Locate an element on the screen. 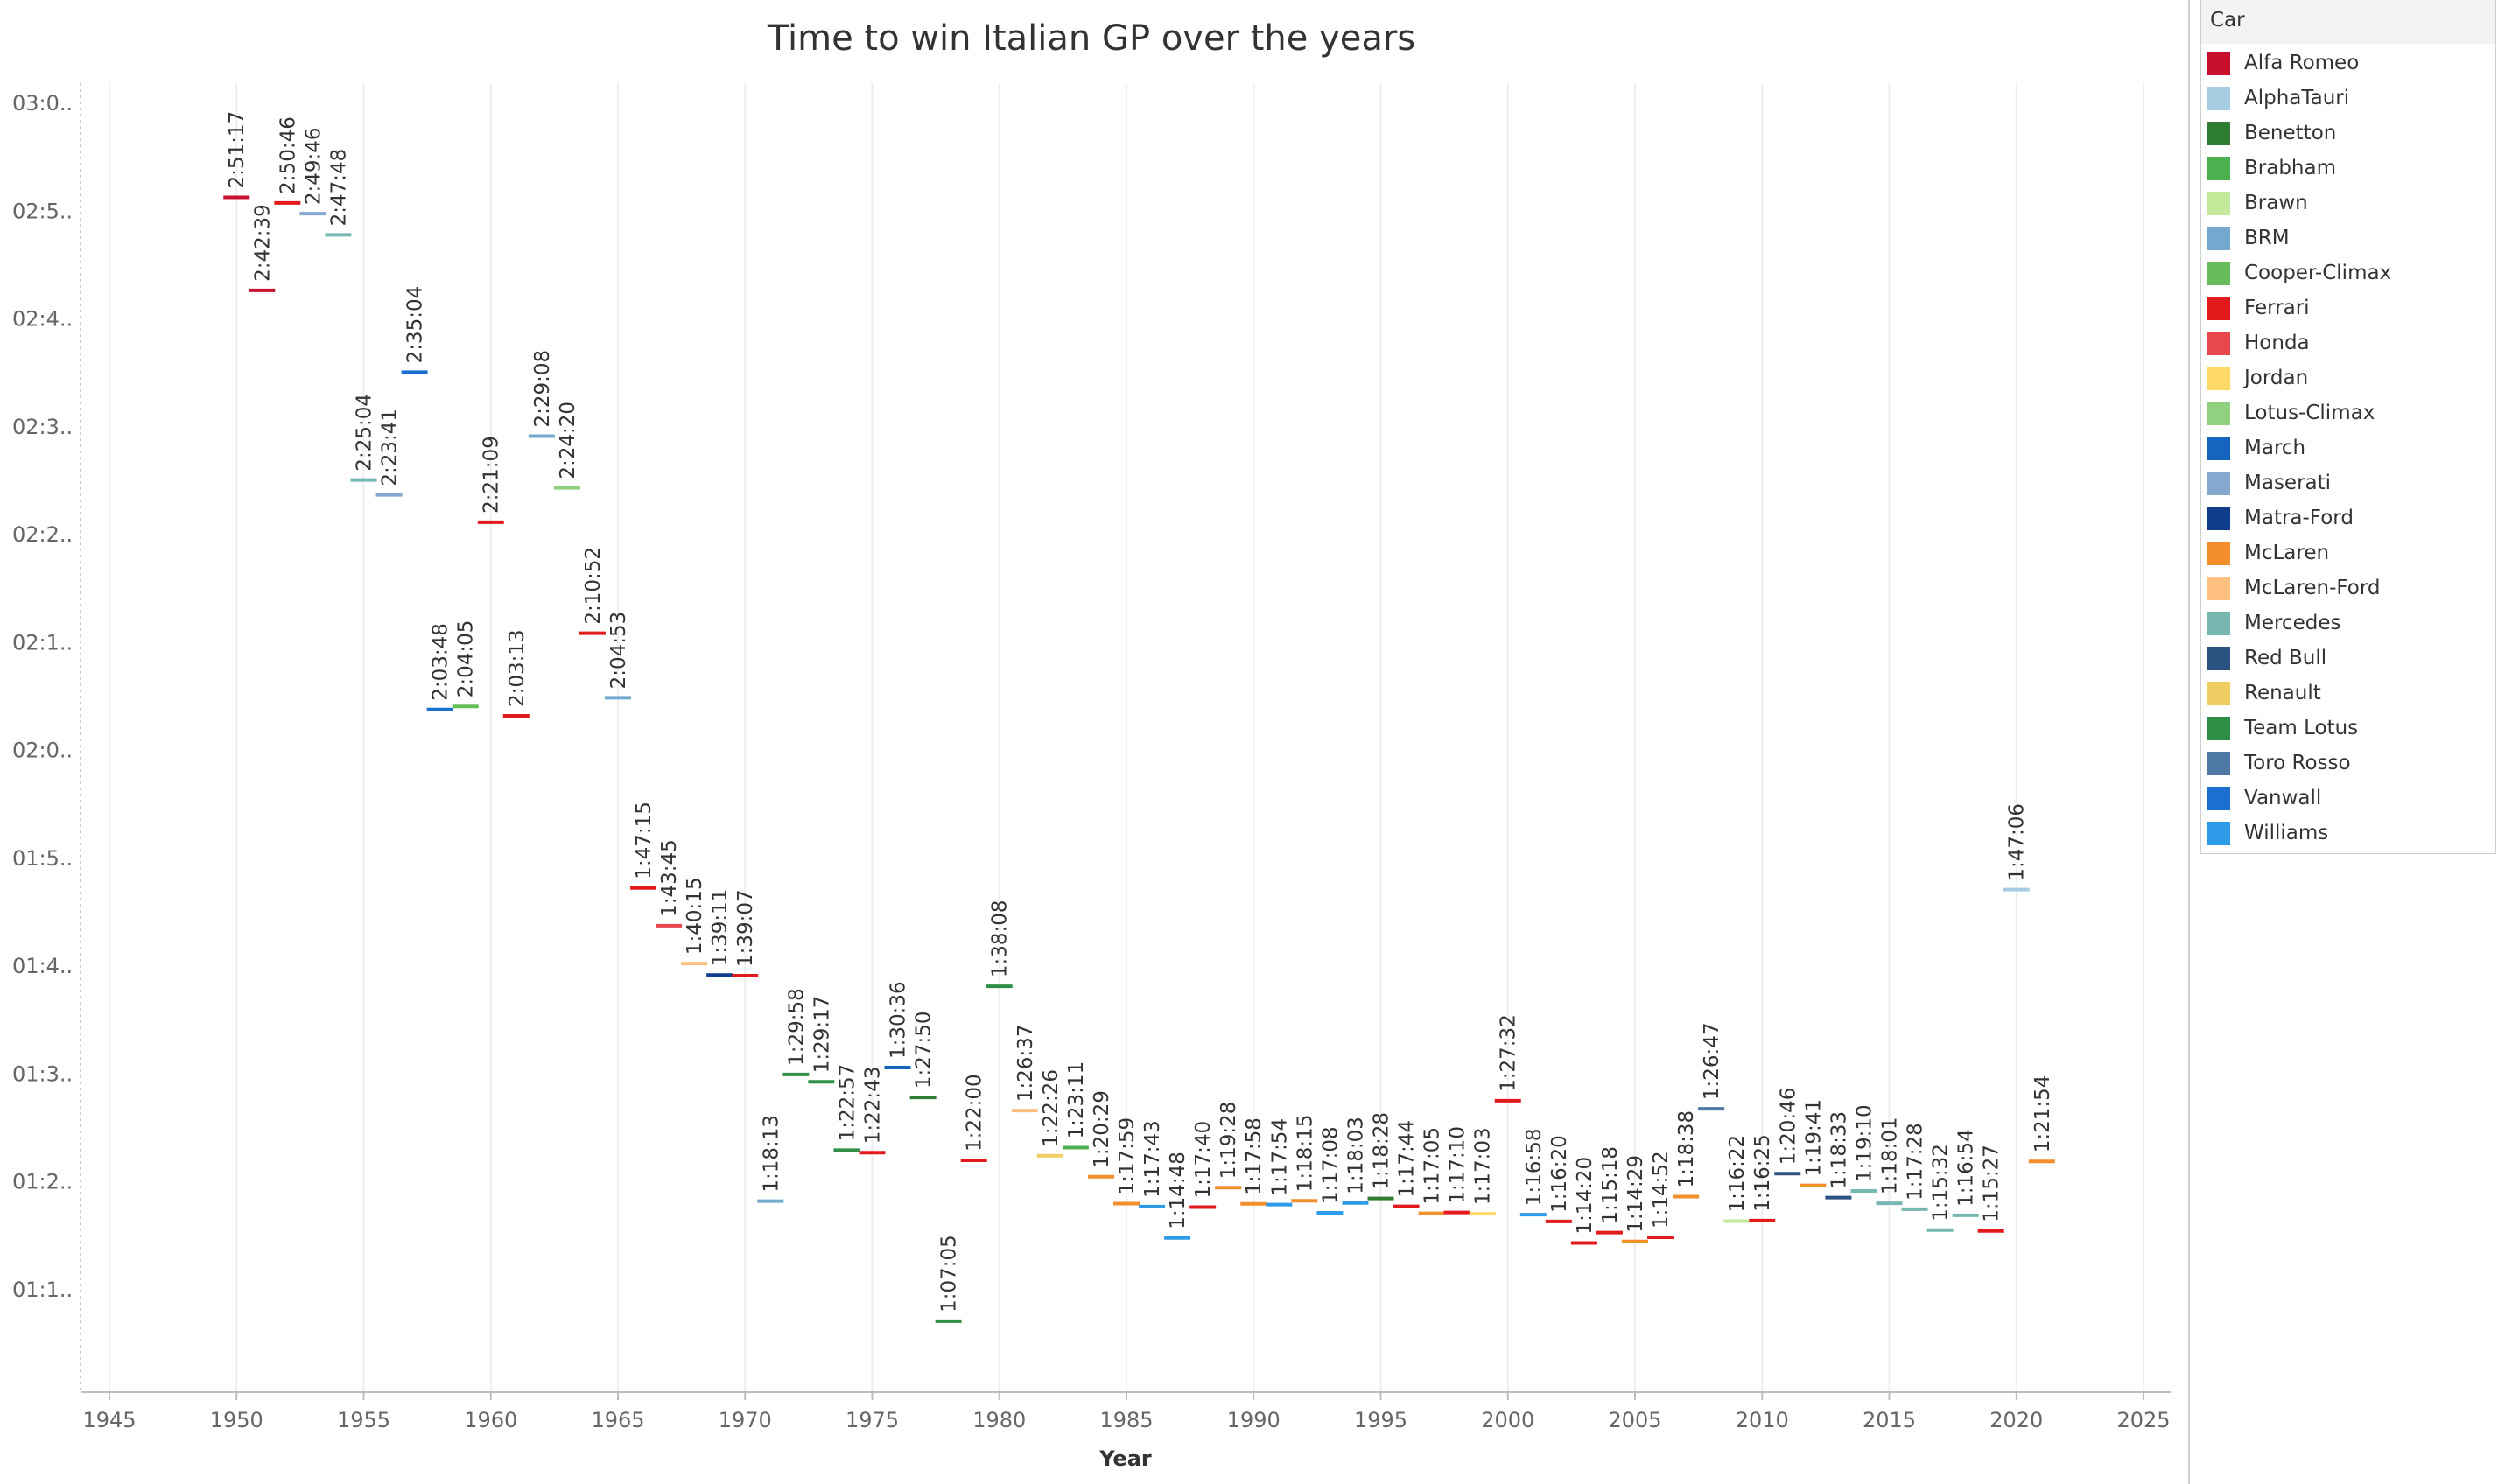  data-label: 1:16:22 is located at coordinates (1737, 1174).